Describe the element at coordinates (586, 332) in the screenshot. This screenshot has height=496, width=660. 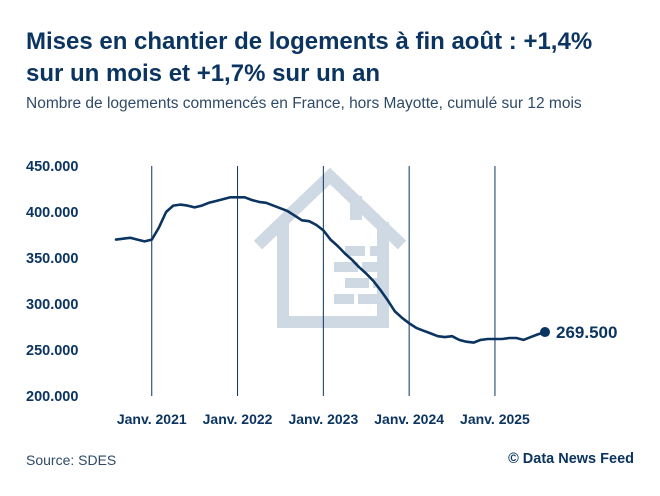
I see `end-value-label: 269.500` at that location.